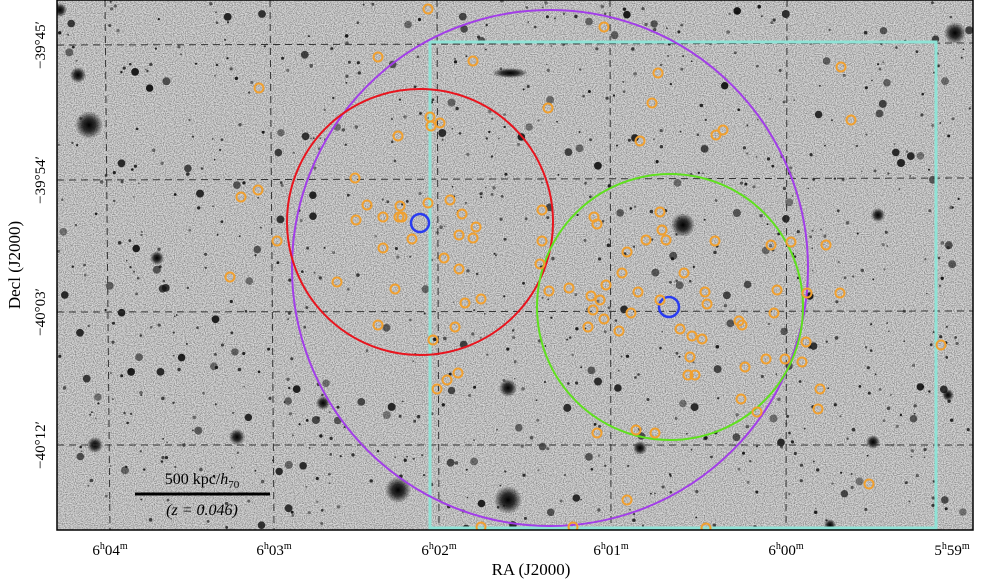 The image size is (981, 579). Describe the element at coordinates (611, 550) in the screenshot. I see `x-tick-label: 6h01m` at that location.